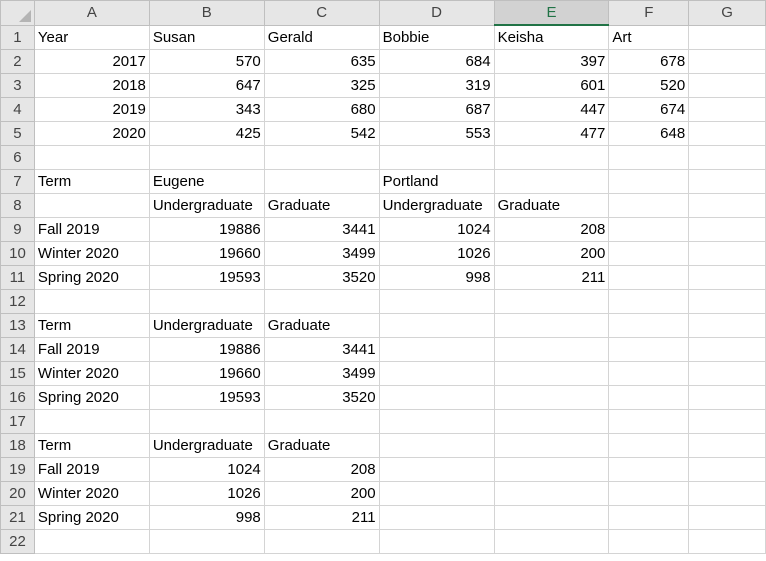  Describe the element at coordinates (321, 325) in the screenshot. I see `cell-c13: Graduate` at that location.